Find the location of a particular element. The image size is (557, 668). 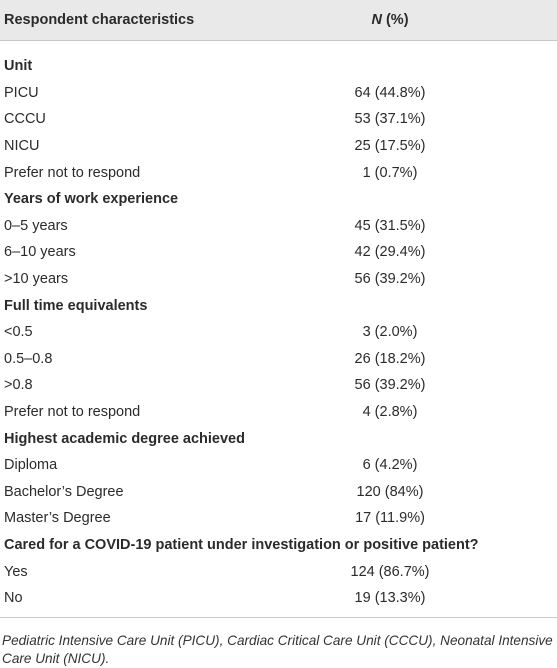

label-cell: <0.5 is located at coordinates (18, 332).